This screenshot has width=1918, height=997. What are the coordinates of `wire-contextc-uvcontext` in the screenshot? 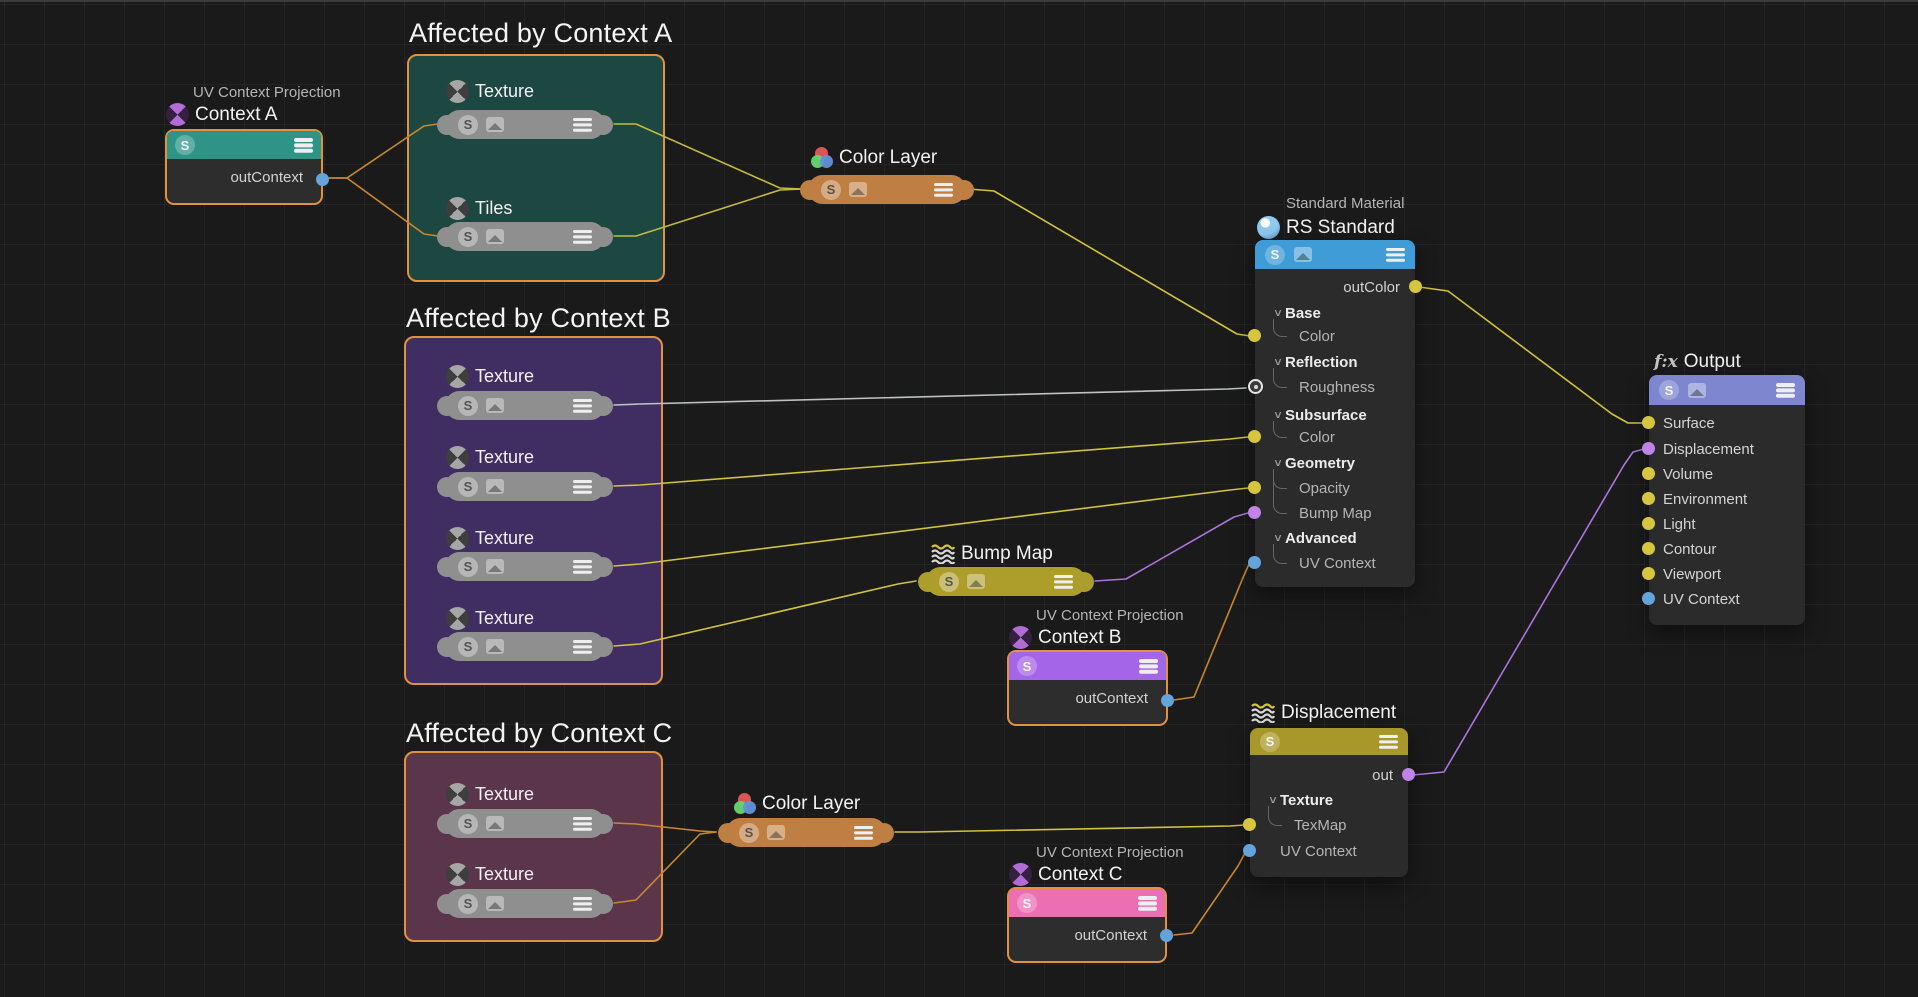 It's located at (1209, 894).